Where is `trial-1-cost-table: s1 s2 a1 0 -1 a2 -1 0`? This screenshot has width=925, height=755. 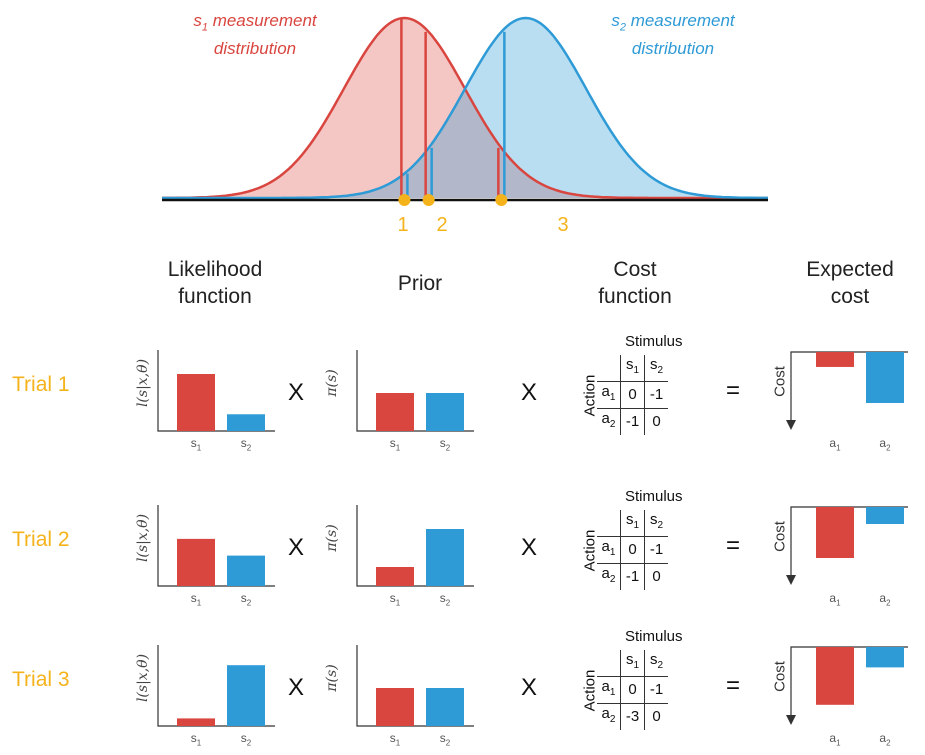 trial-1-cost-table: s1 s2 a1 0 -1 a2 -1 0 is located at coordinates (632, 395).